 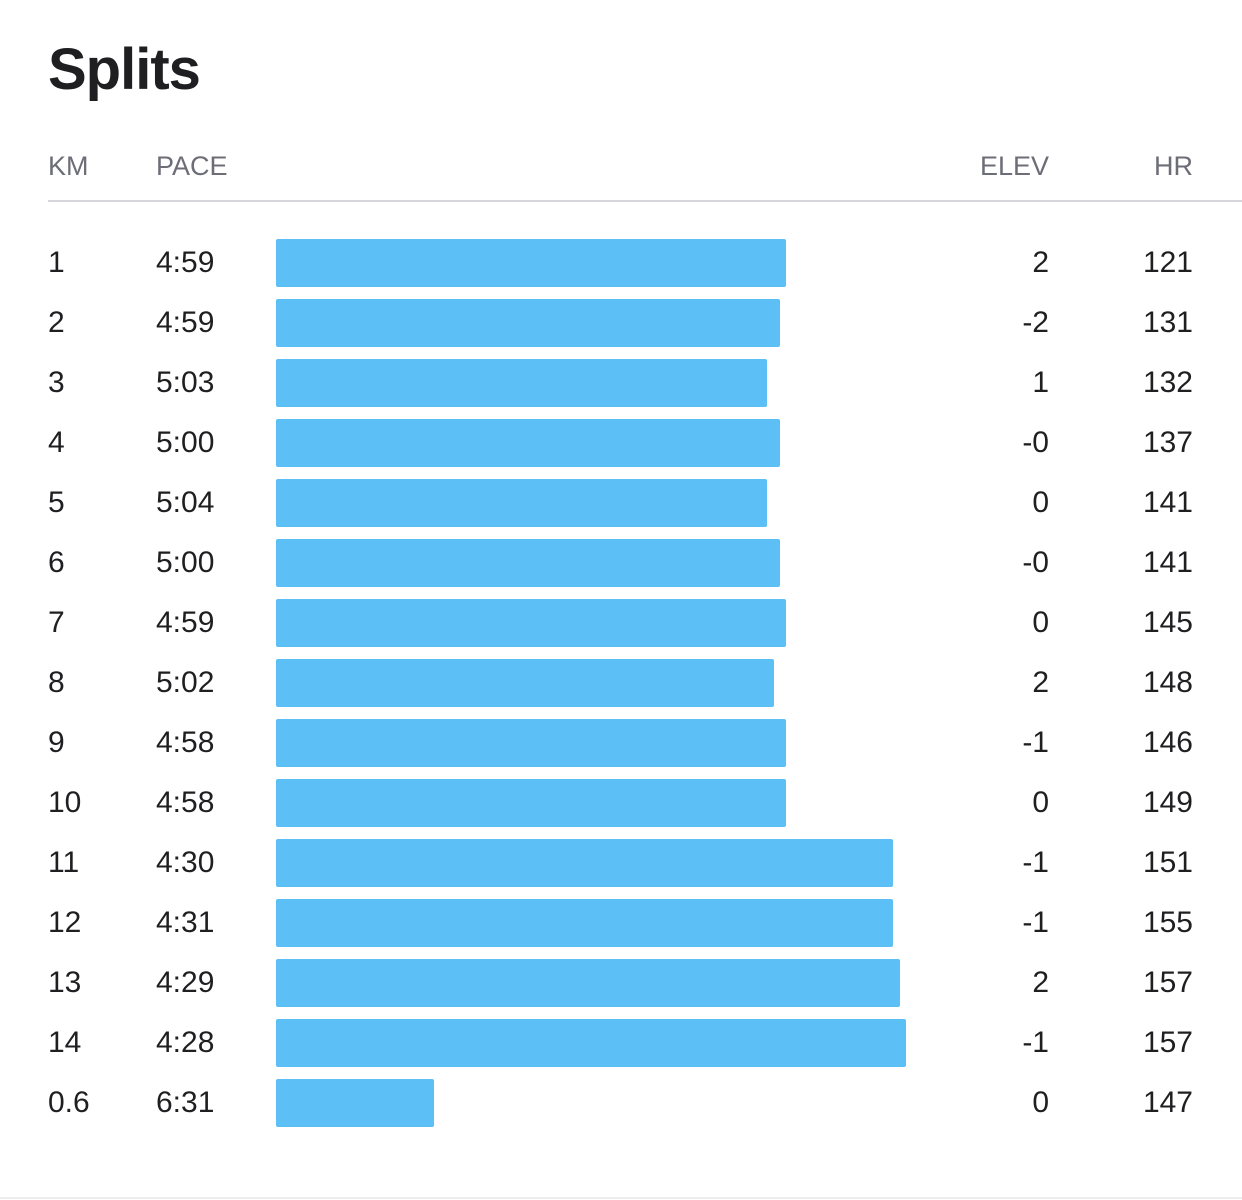 I want to click on split-pace: 5:02, so click(x=185, y=682).